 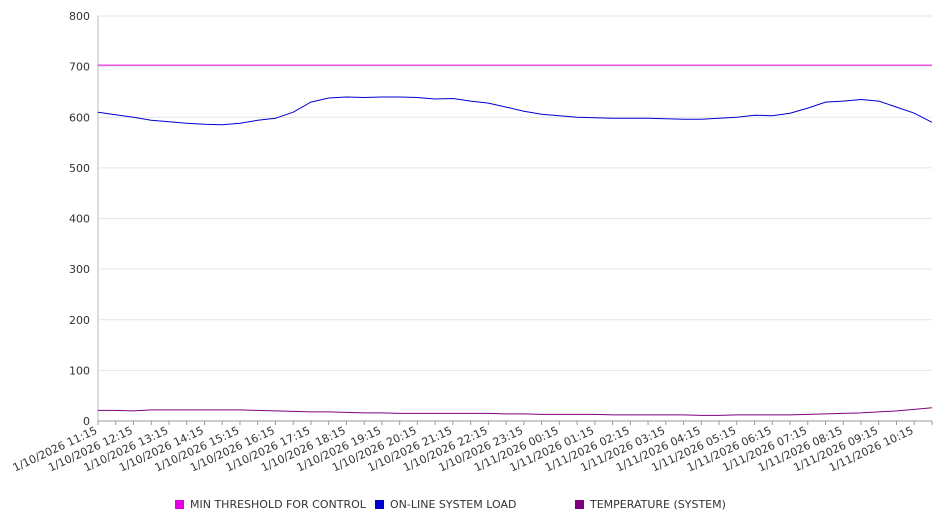 I want to click on legend-item-online-system-load: ON-LINE SYSTEM LOAD, so click(x=445, y=504).